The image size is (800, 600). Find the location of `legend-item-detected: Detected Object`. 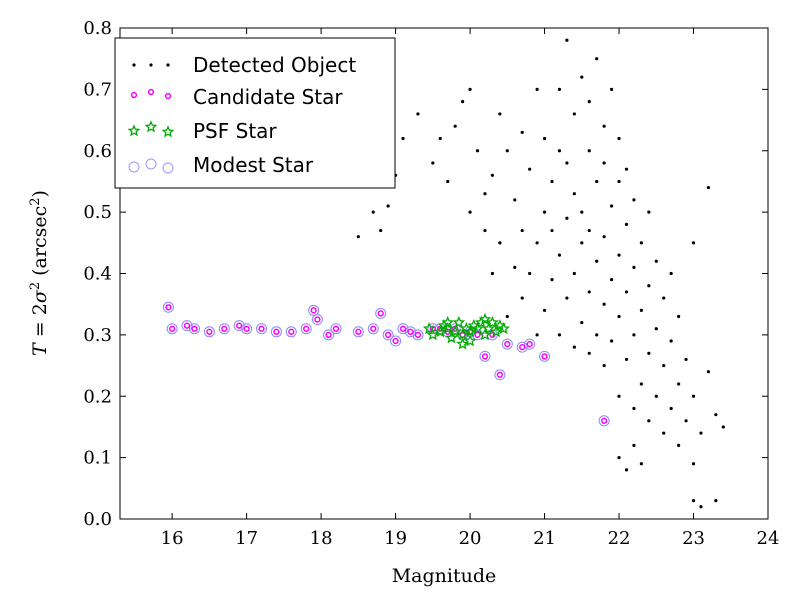

legend-item-detected: Detected Object is located at coordinates (244, 65).